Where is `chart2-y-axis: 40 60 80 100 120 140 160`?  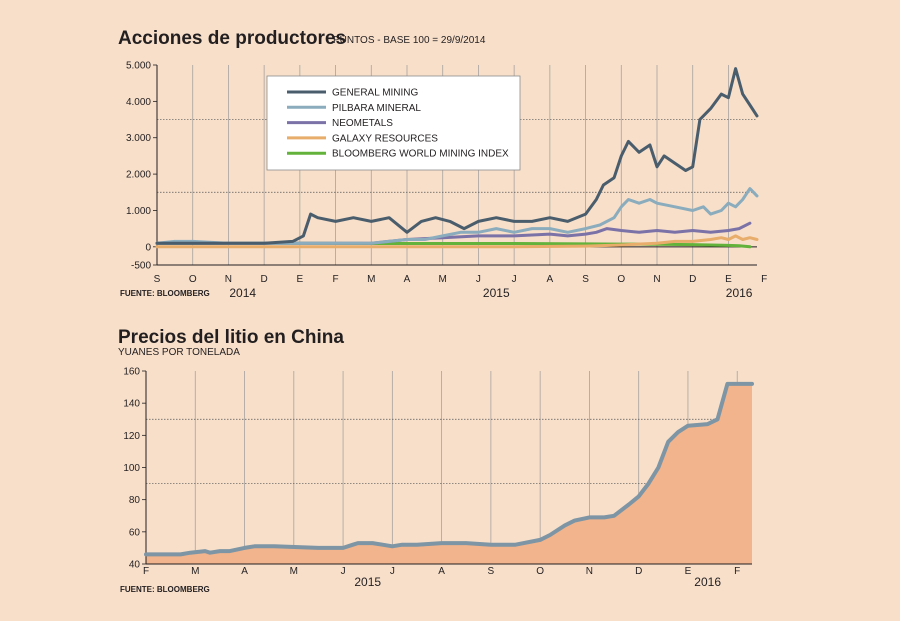
chart2-y-axis: 40 60 80 100 120 140 160 is located at coordinates (135, 469).